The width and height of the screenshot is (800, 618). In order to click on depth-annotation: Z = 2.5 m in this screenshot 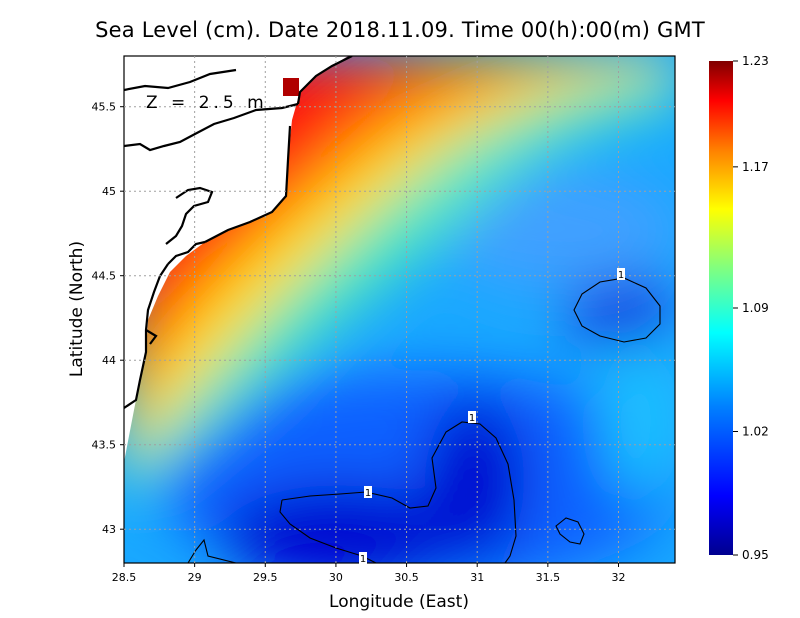, I will do `click(207, 103)`.